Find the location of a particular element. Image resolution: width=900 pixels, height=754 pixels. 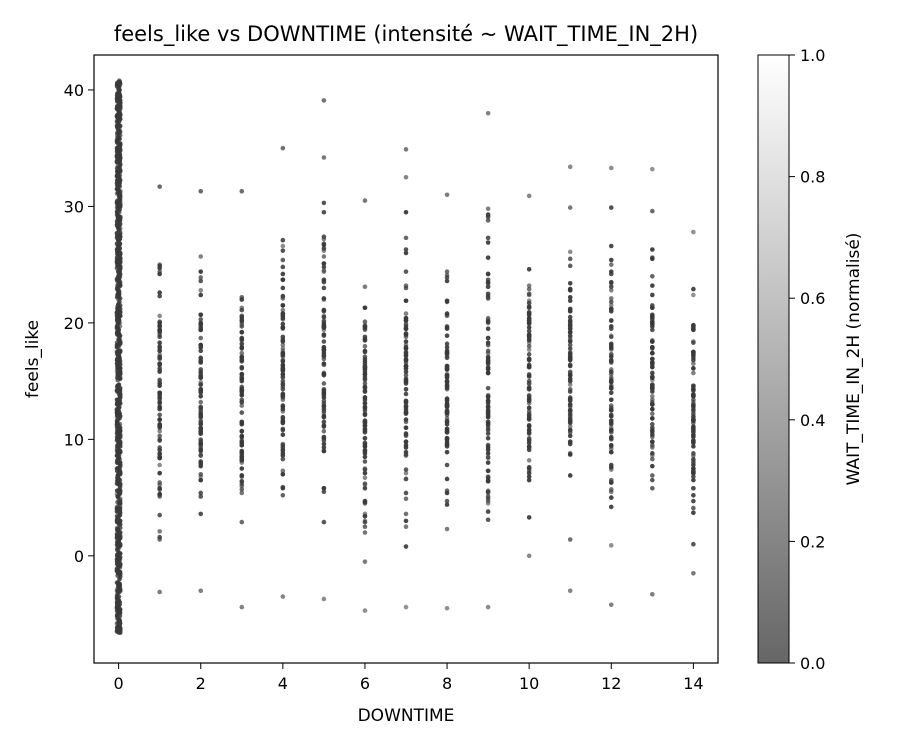

colorbar-tick-label: 0.6 is located at coordinates (812, 298).